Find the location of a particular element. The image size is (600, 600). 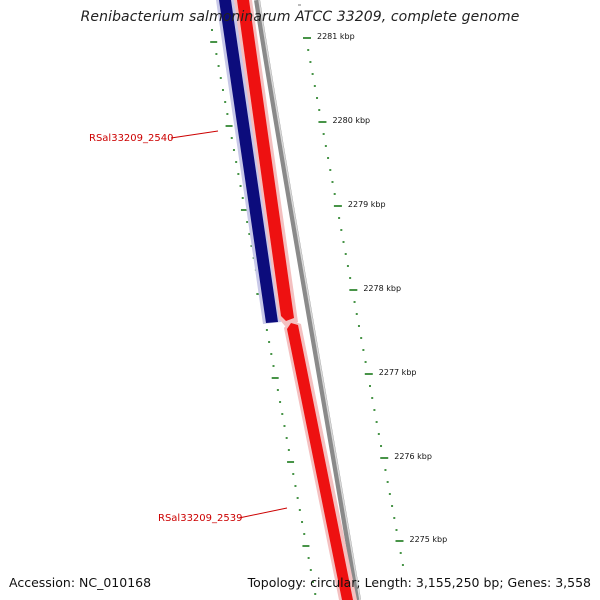

scale-label: 2279 kbp is located at coordinates (367, 204).